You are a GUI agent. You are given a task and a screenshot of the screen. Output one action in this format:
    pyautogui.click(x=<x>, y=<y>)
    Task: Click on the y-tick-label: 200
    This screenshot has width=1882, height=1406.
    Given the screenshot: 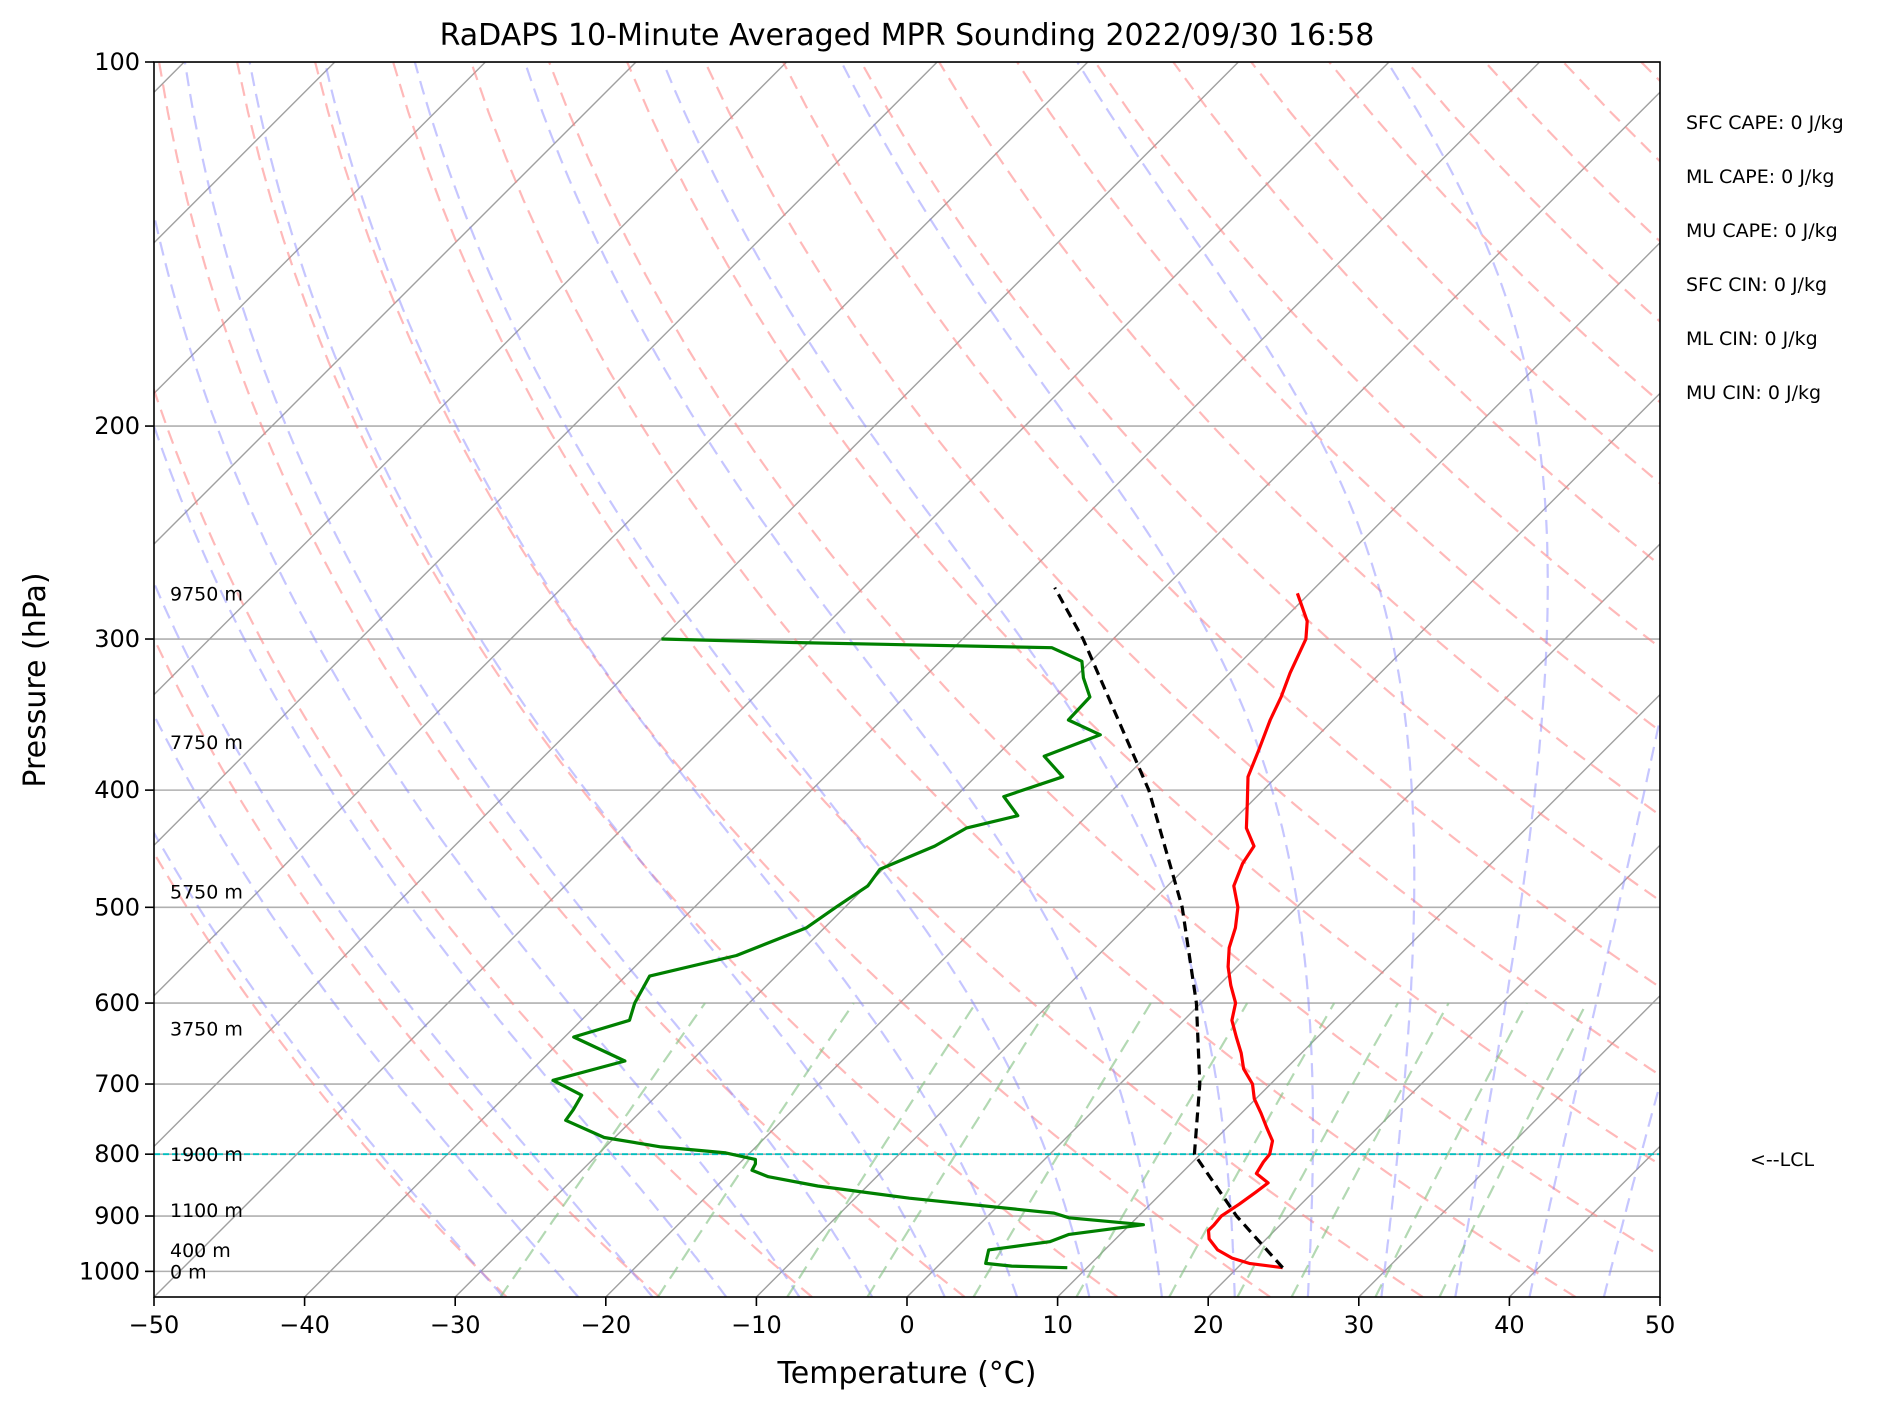 What is the action you would take?
    pyautogui.click(x=117, y=426)
    